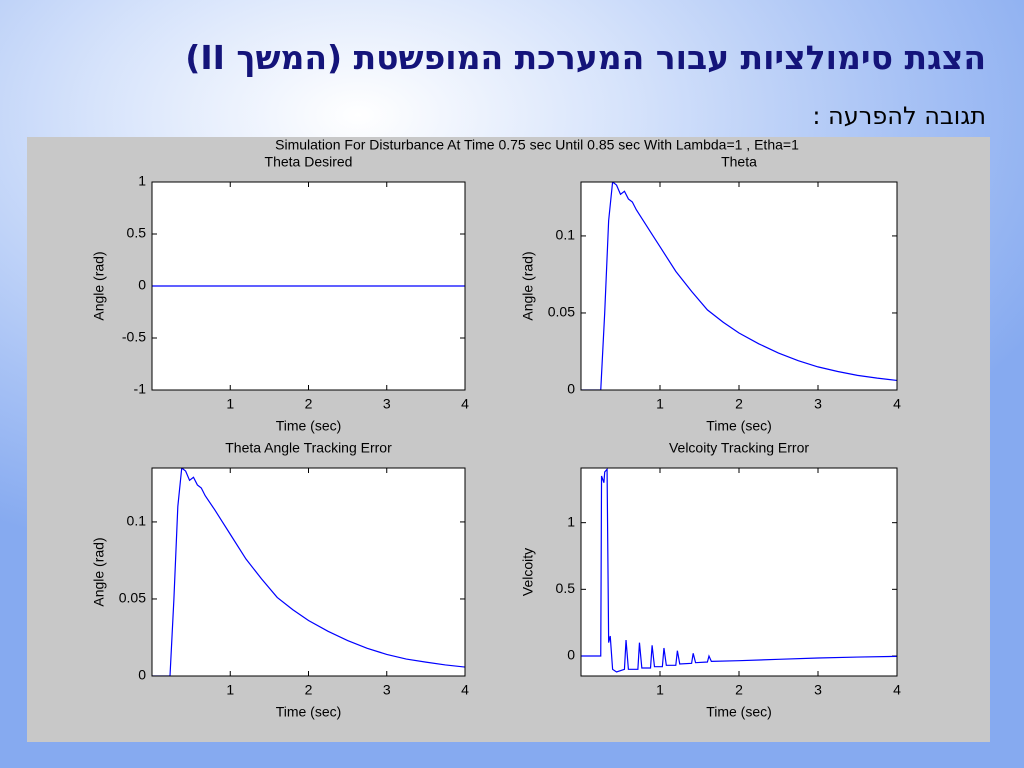 Image resolution: width=1024 pixels, height=768 pixels. Describe the element at coordinates (739, 162) in the screenshot. I see `chart-title: Theta` at that location.